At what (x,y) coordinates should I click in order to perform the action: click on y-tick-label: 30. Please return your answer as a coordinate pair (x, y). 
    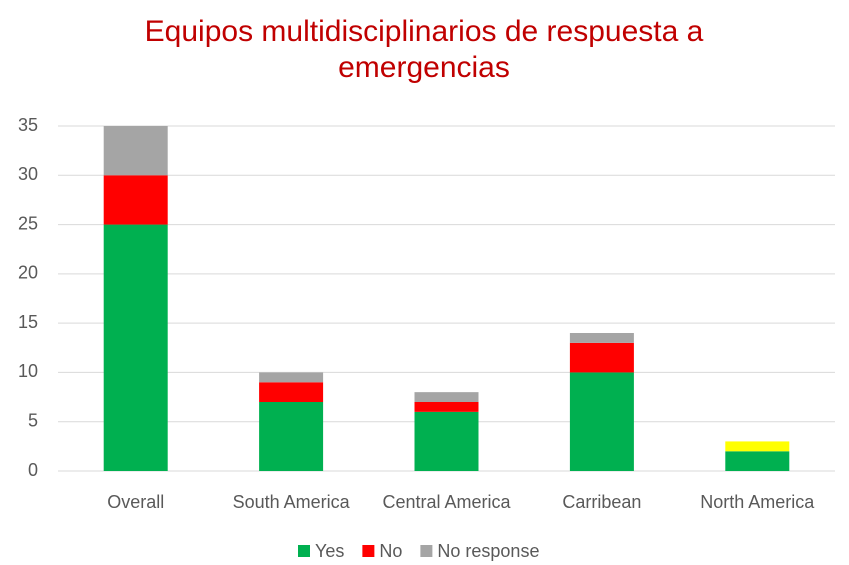
    Looking at the image, I should click on (28, 174).